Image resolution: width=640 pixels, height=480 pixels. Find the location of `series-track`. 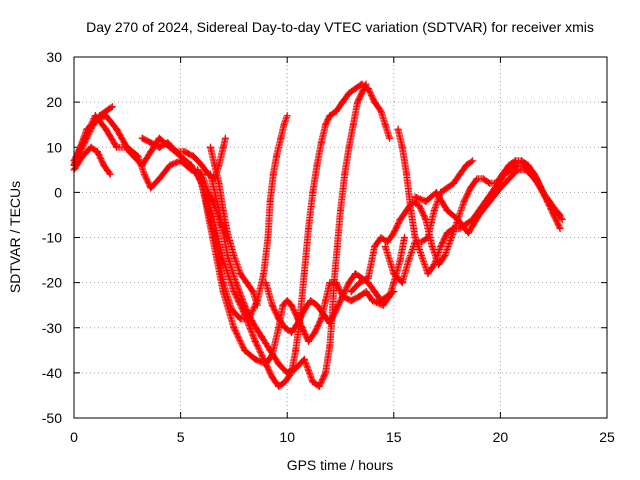

series-track is located at coordinates (330, 303).